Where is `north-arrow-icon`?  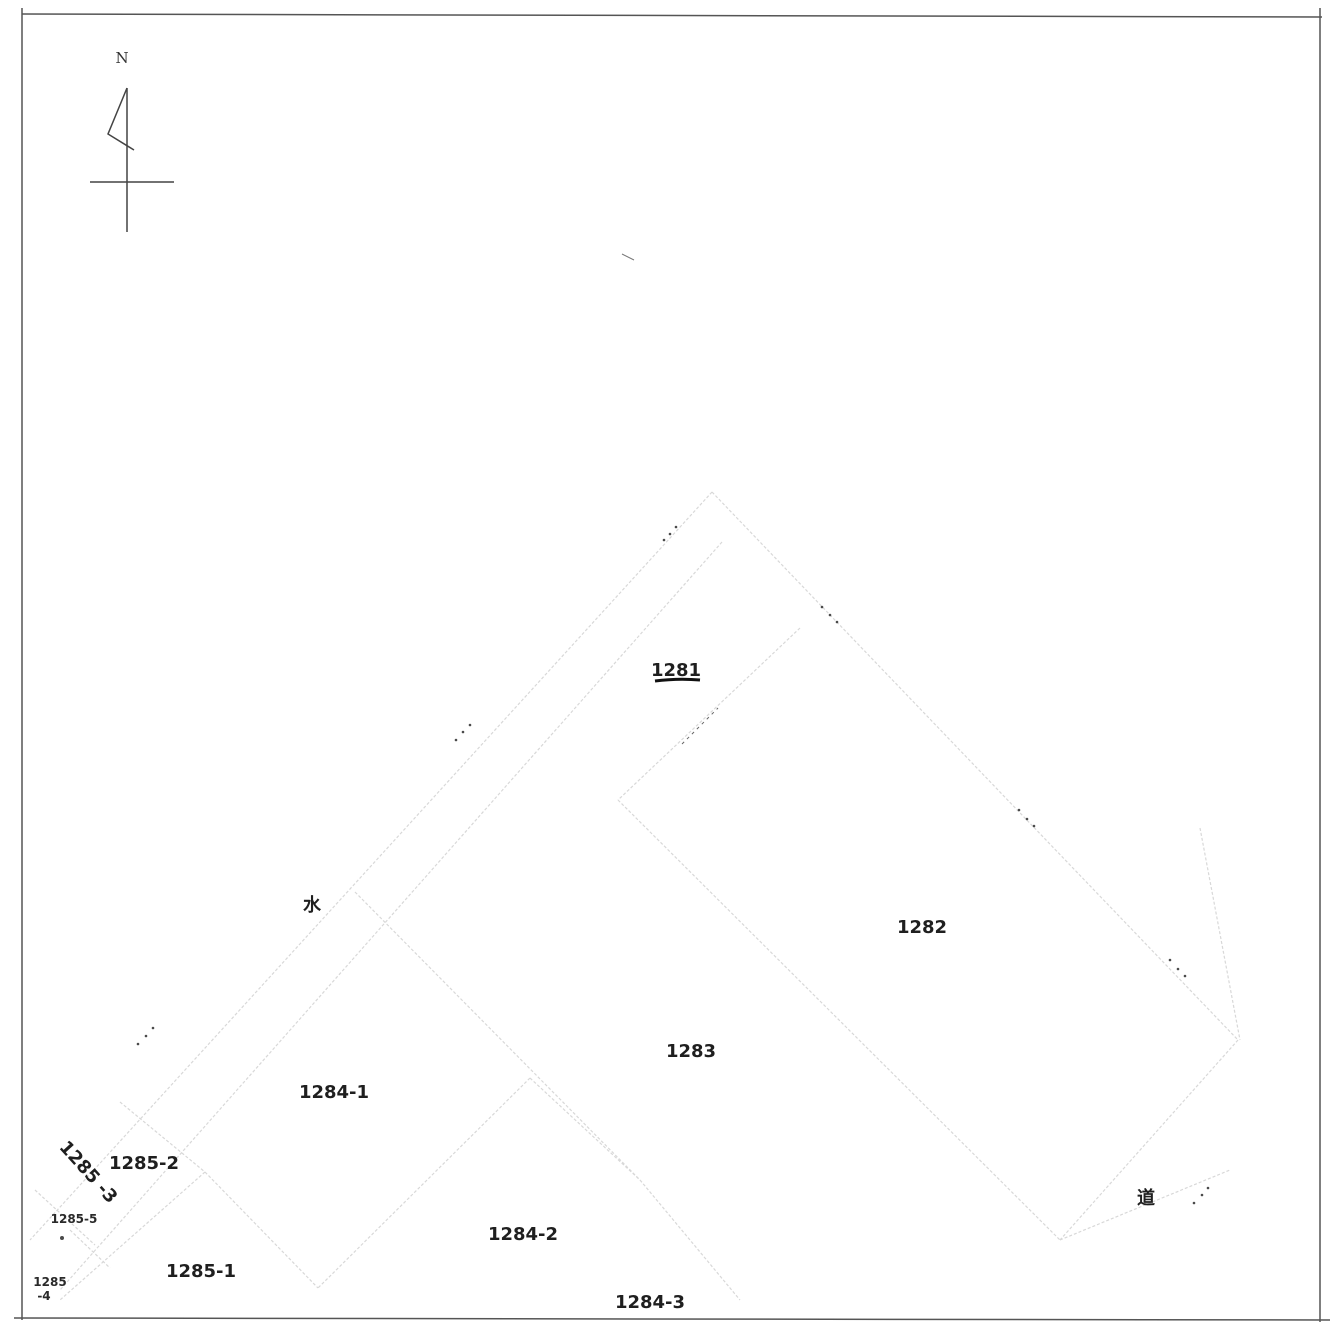 north-arrow-icon is located at coordinates (132, 159).